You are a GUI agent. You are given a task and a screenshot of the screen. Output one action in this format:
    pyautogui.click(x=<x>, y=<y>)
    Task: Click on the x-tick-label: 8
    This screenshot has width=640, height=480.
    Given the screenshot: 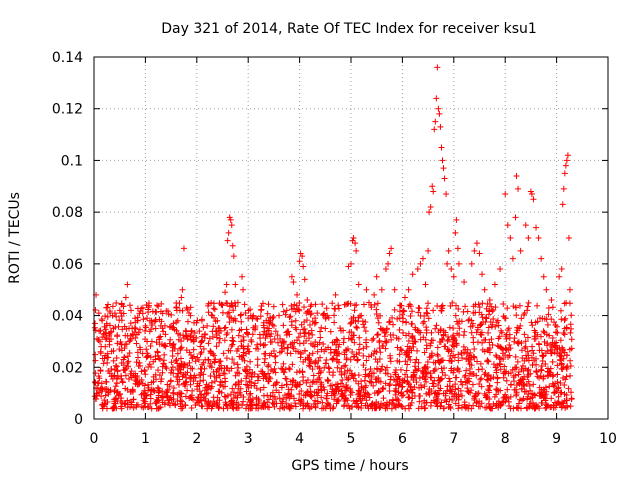 What is the action you would take?
    pyautogui.click(x=505, y=439)
    